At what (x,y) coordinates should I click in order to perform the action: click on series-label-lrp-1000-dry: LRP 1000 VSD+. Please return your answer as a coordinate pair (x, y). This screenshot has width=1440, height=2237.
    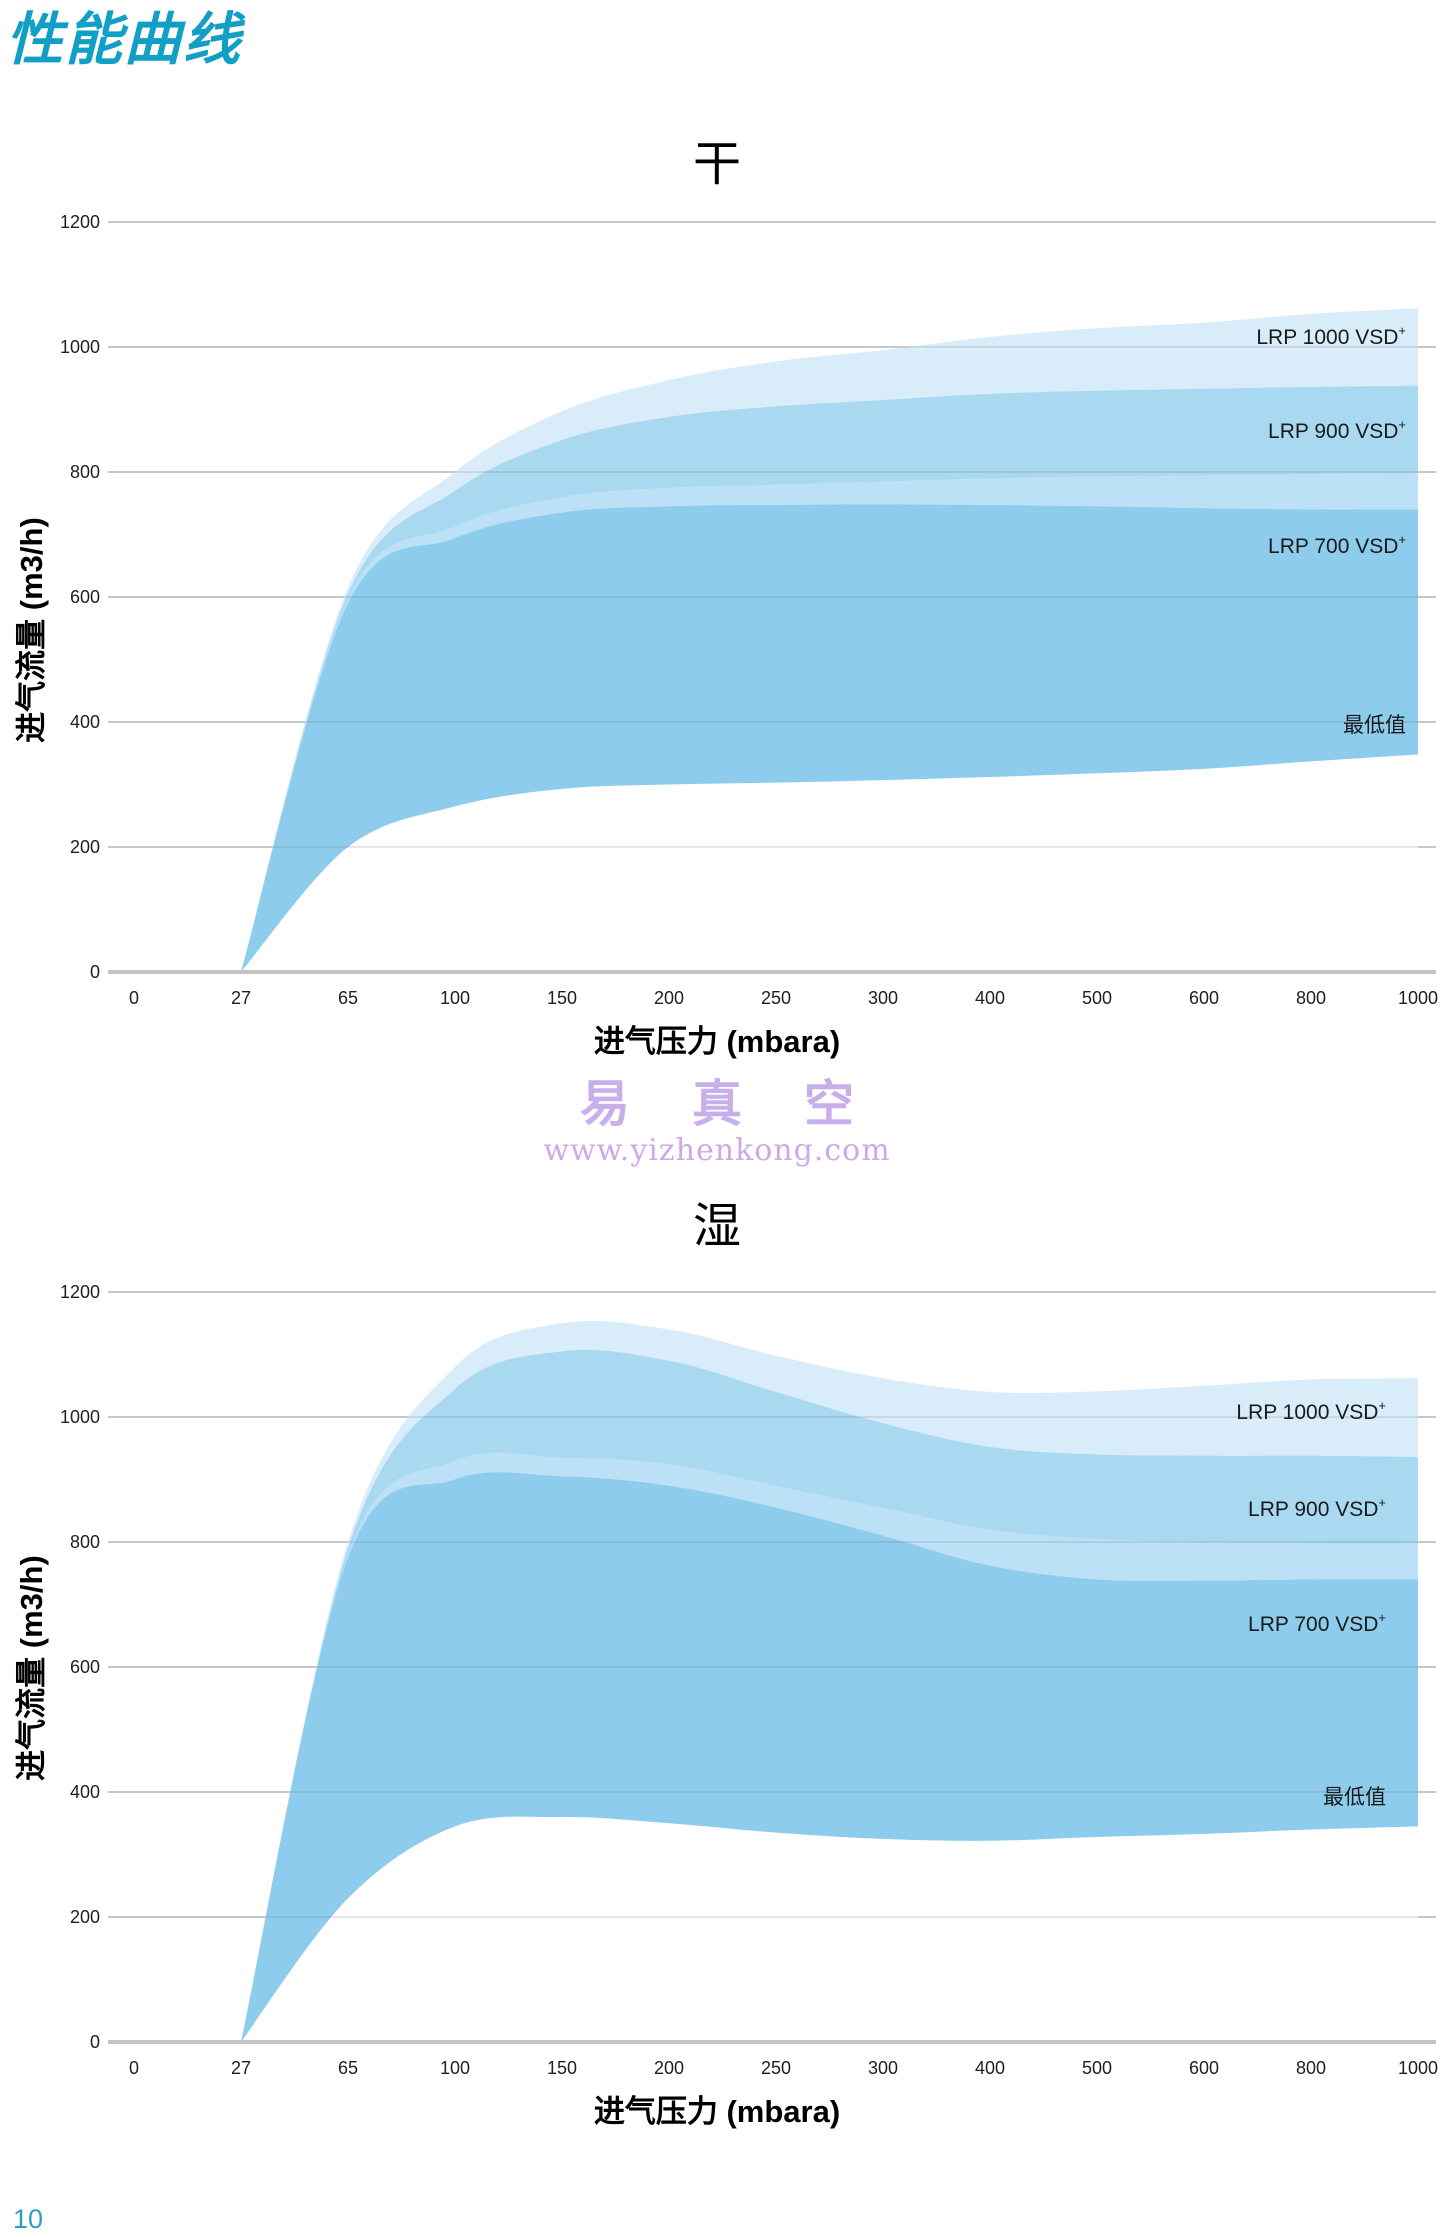
    Looking at the image, I should click on (1331, 336).